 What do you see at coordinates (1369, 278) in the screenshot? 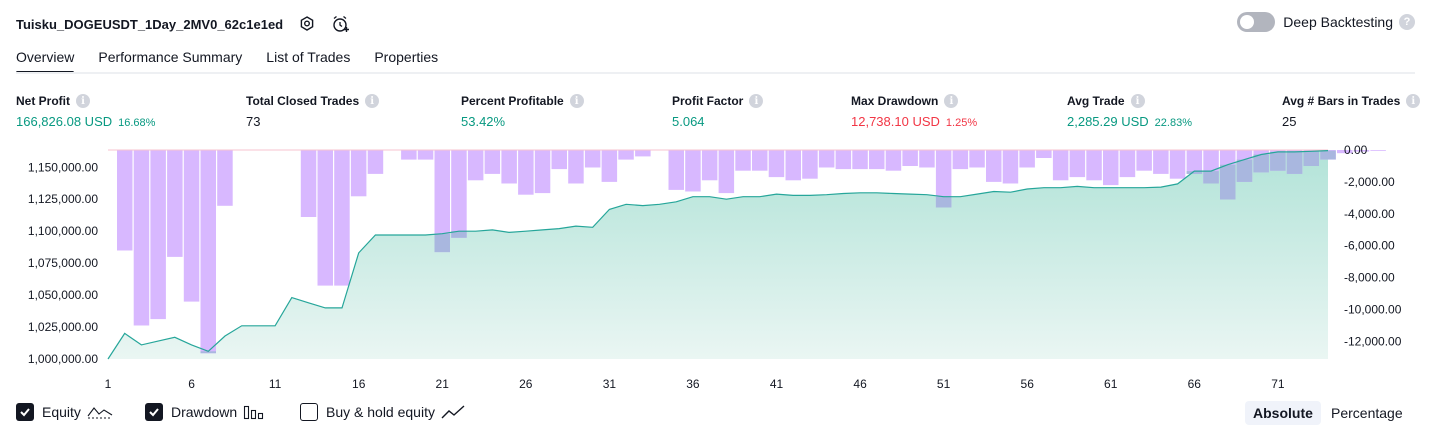
I see `y-right-tick-label: -8,000.00` at bounding box center [1369, 278].